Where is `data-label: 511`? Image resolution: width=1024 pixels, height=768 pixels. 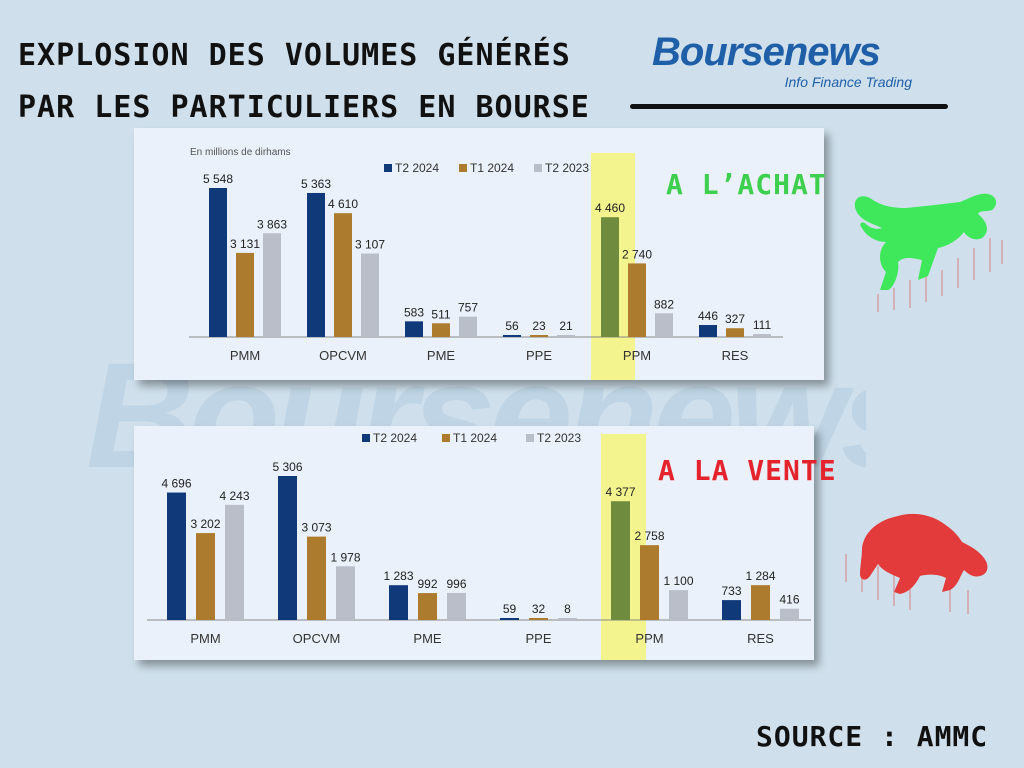
data-label: 511 is located at coordinates (440, 314).